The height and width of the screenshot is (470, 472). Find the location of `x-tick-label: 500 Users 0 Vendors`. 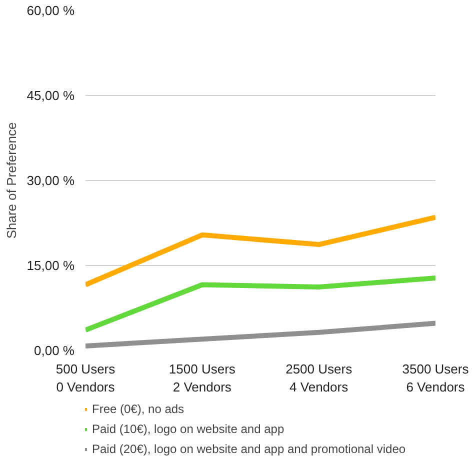

x-tick-label: 500 Users 0 Vendors is located at coordinates (86, 378).